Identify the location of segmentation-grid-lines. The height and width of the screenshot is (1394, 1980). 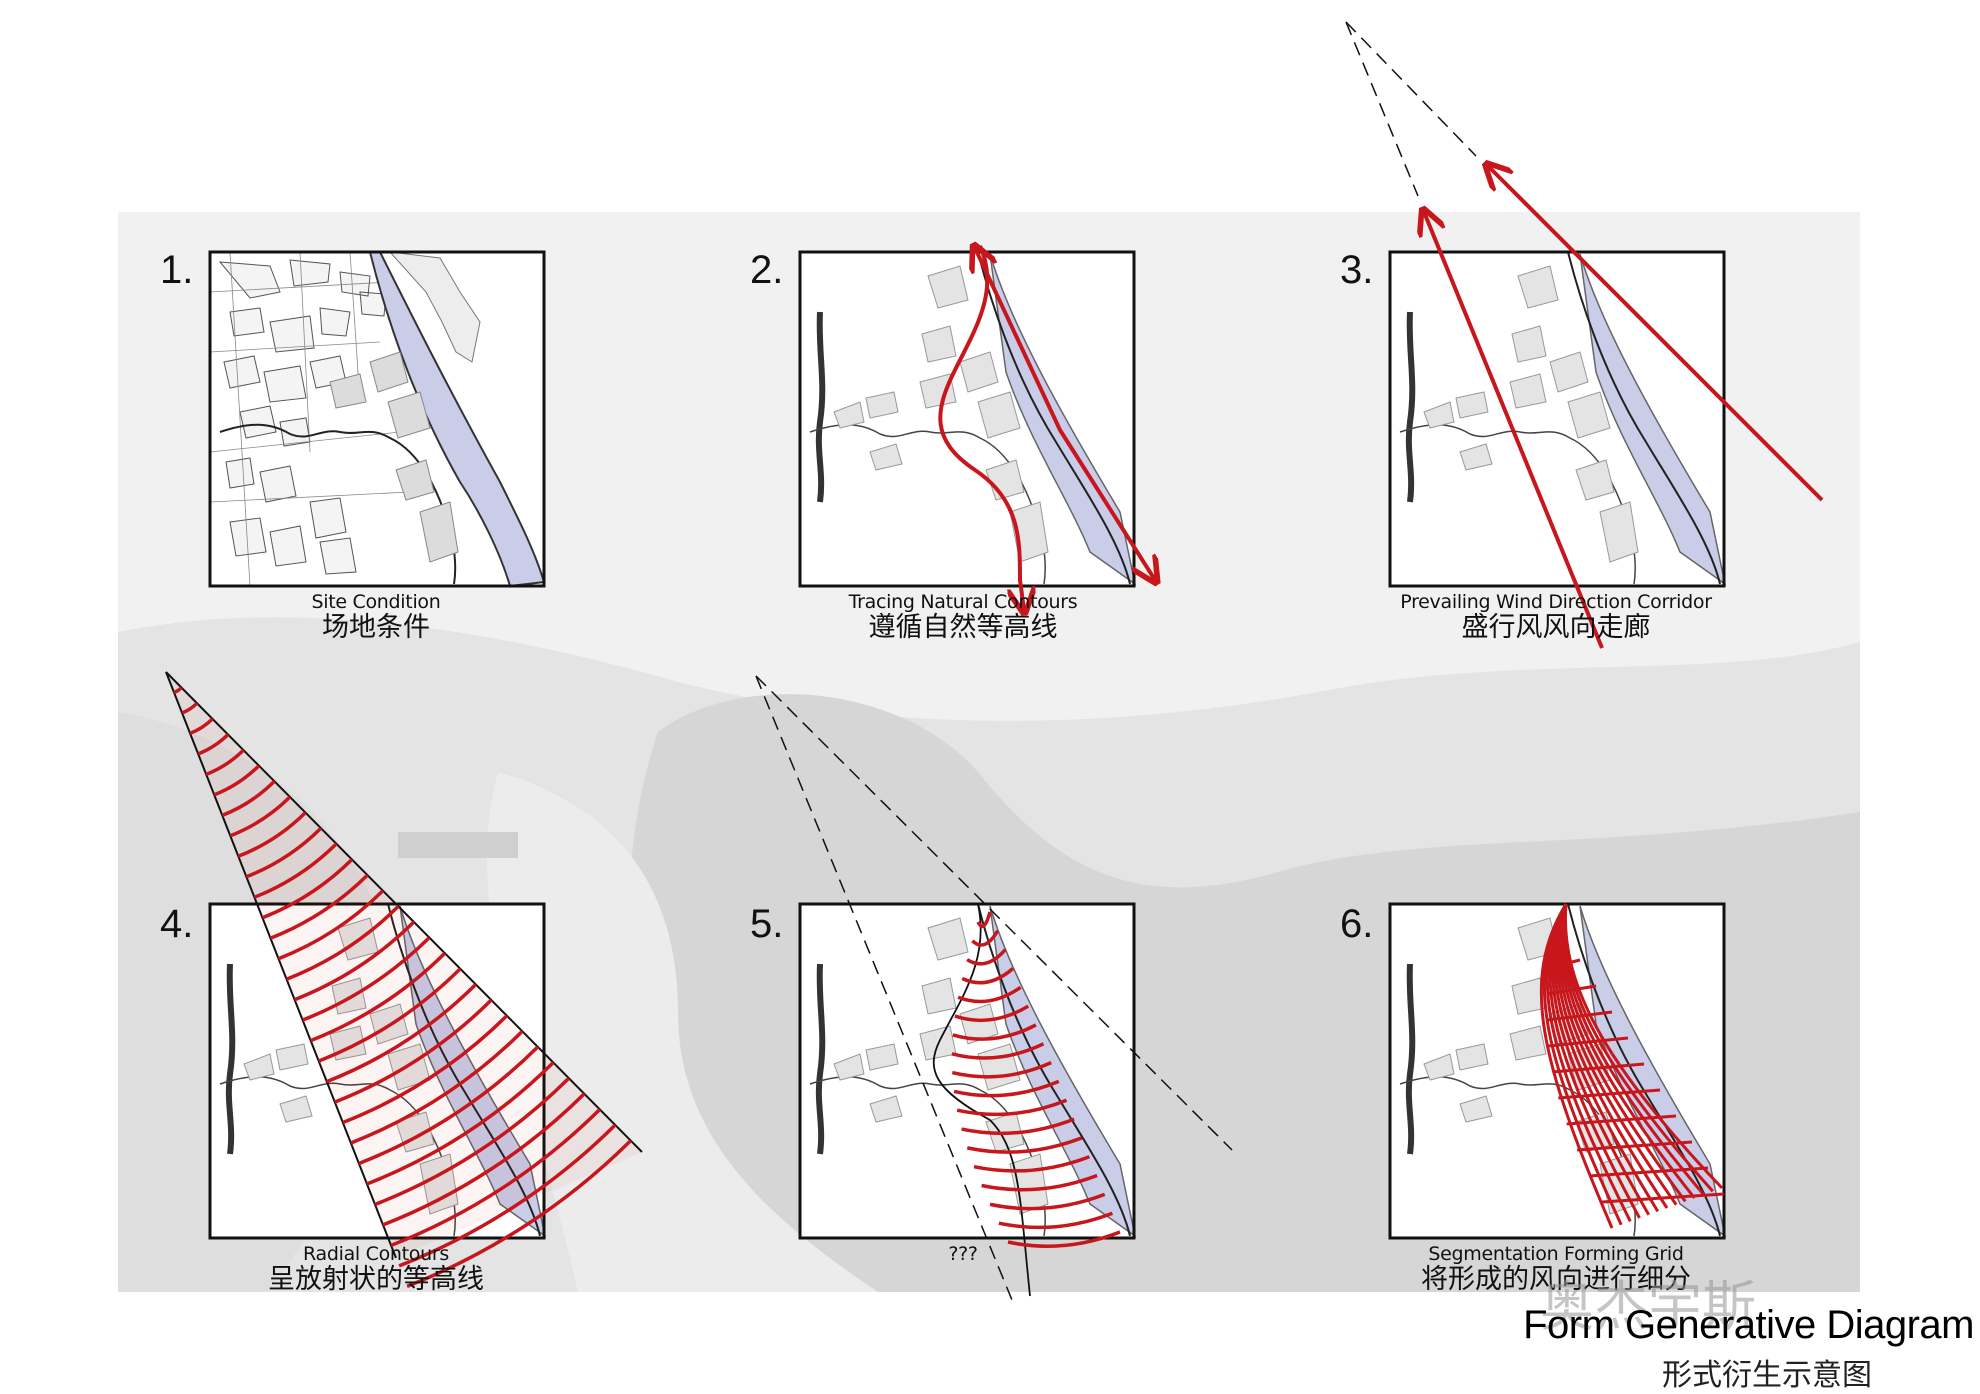
(1632, 1066).